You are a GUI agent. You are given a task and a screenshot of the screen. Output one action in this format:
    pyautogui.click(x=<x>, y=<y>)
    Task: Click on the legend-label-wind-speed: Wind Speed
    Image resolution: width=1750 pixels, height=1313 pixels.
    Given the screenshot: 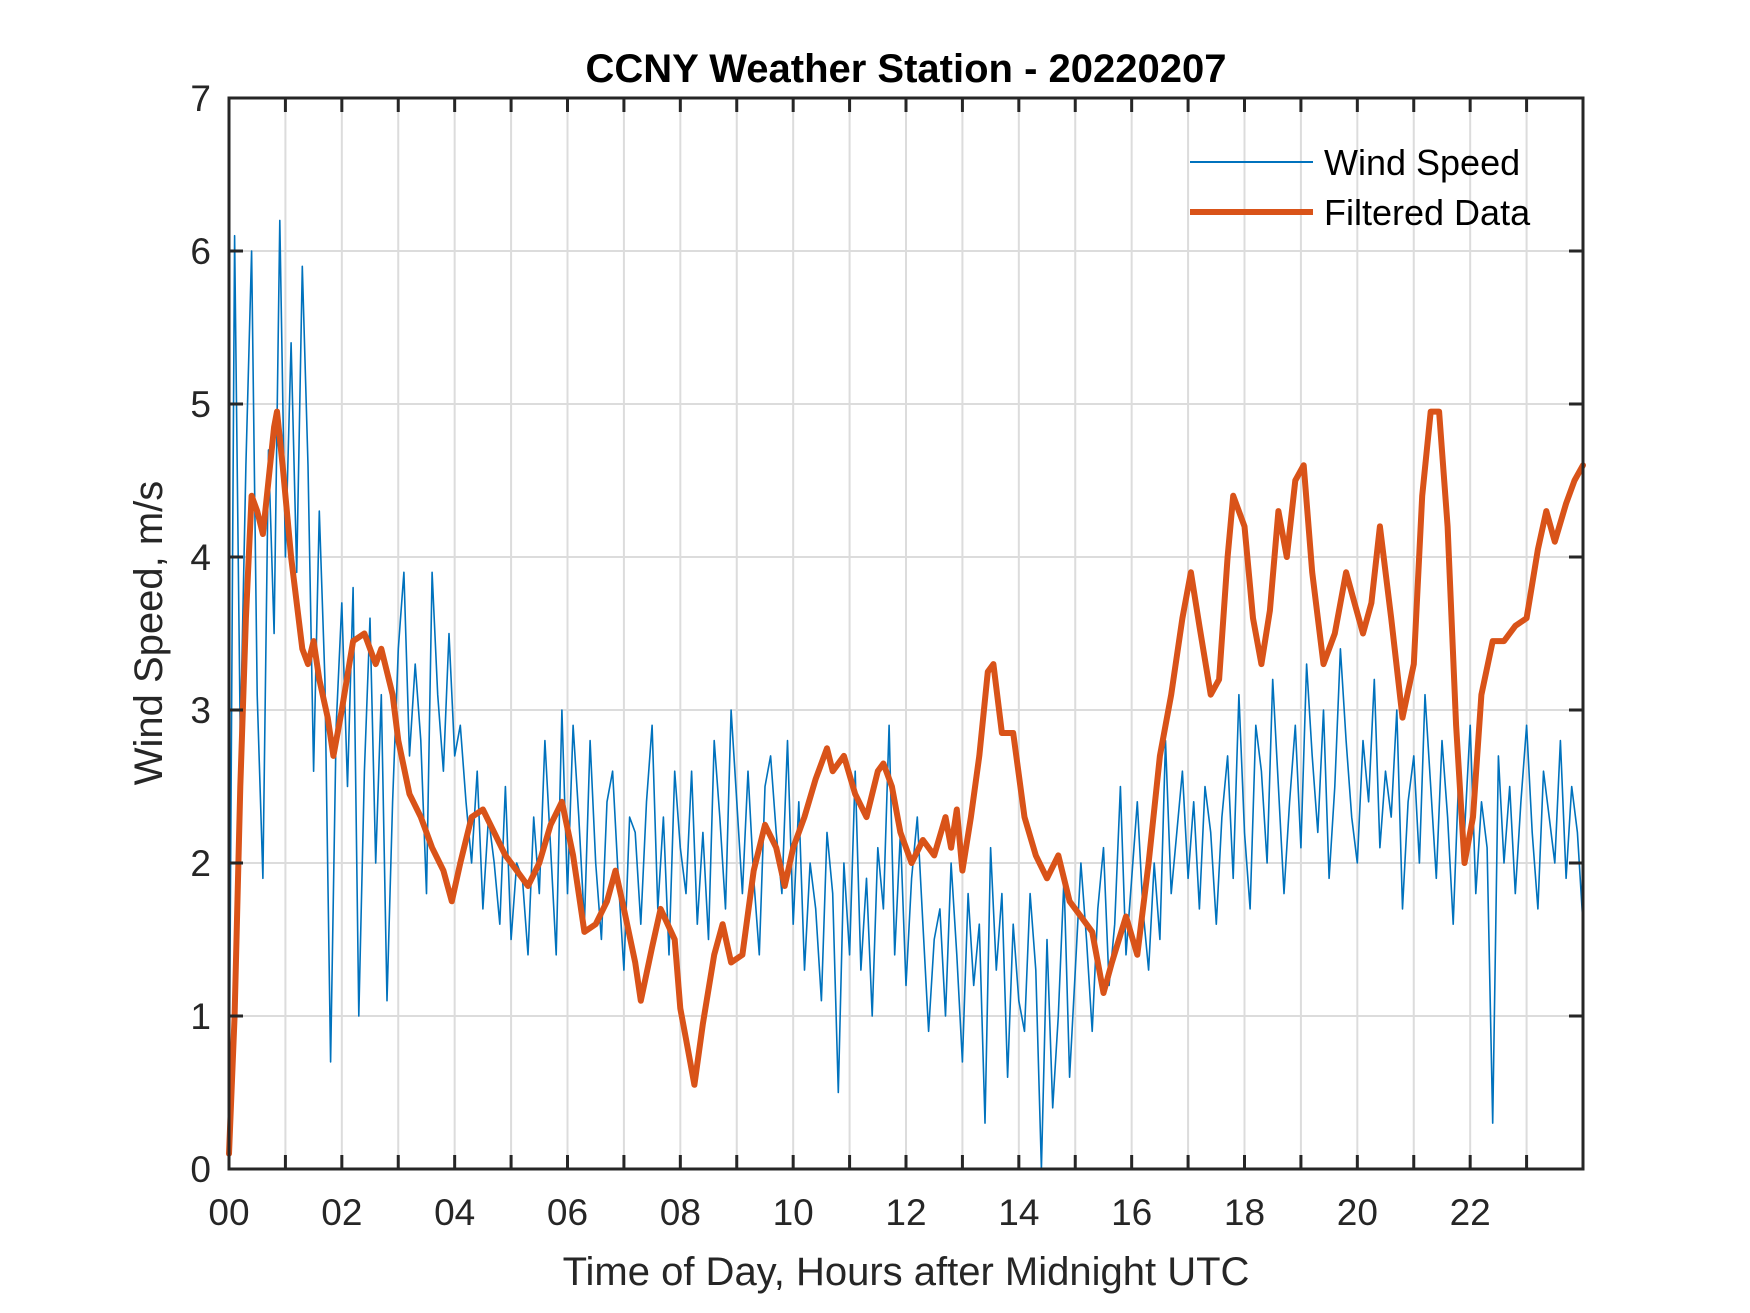 What is the action you would take?
    pyautogui.click(x=1422, y=162)
    